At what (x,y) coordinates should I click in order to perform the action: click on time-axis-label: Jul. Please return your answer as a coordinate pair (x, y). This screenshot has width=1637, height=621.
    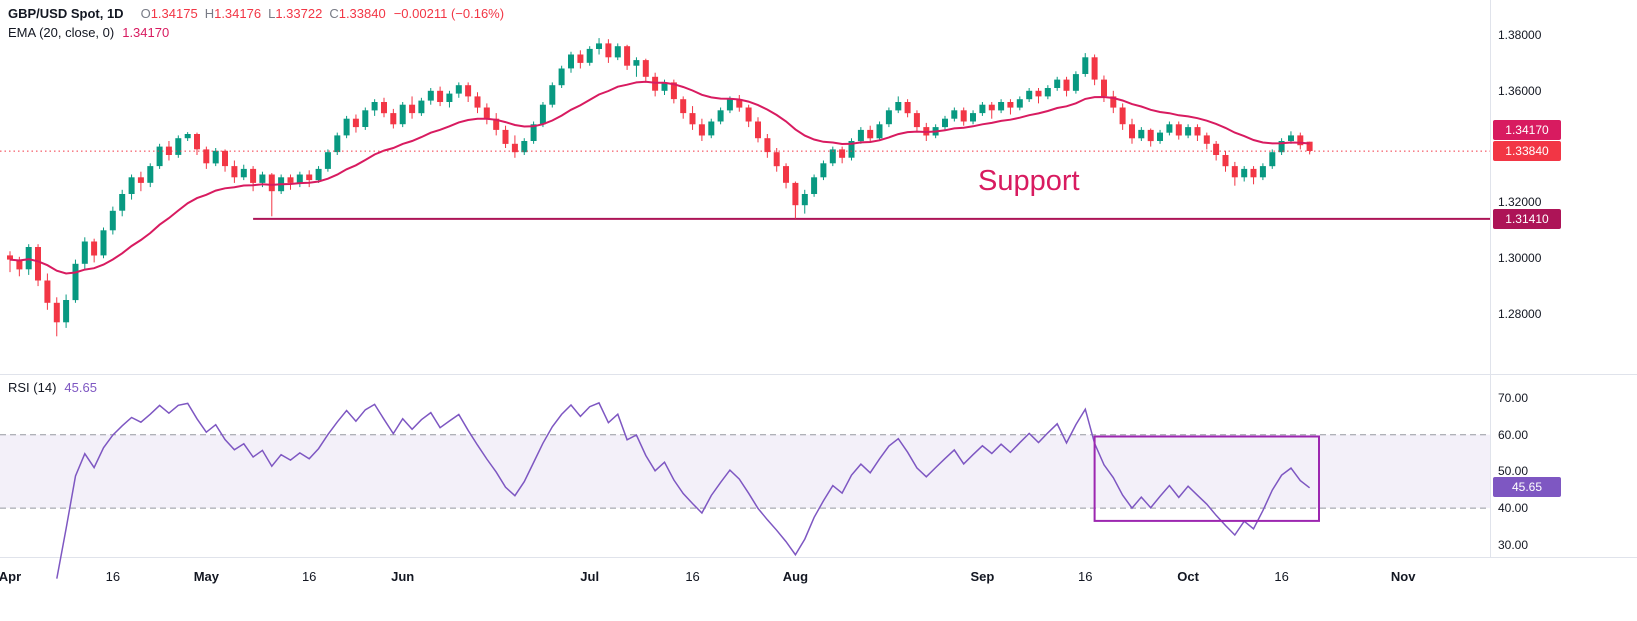
    Looking at the image, I should click on (590, 576).